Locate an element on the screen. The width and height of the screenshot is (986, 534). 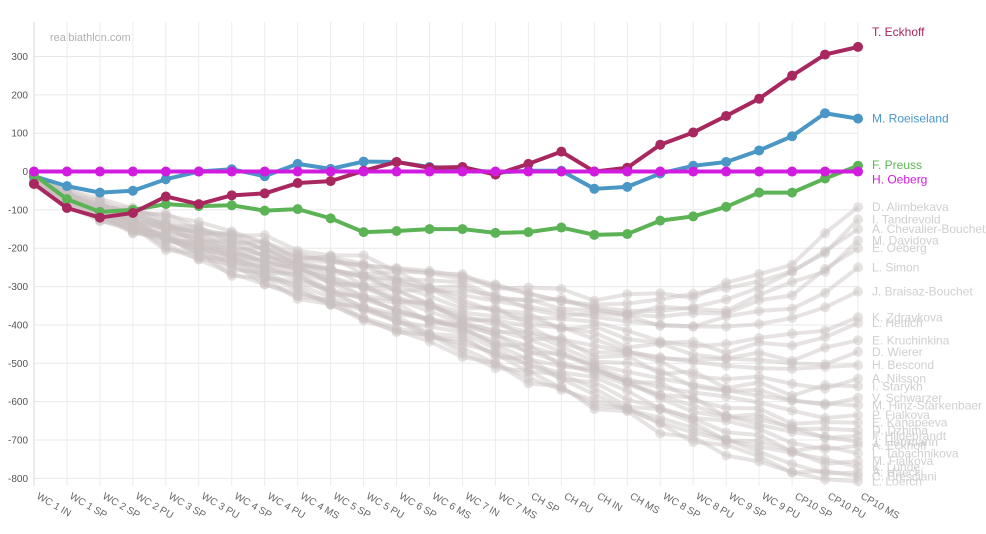
y-tick-label: 300 is located at coordinates (19, 57).